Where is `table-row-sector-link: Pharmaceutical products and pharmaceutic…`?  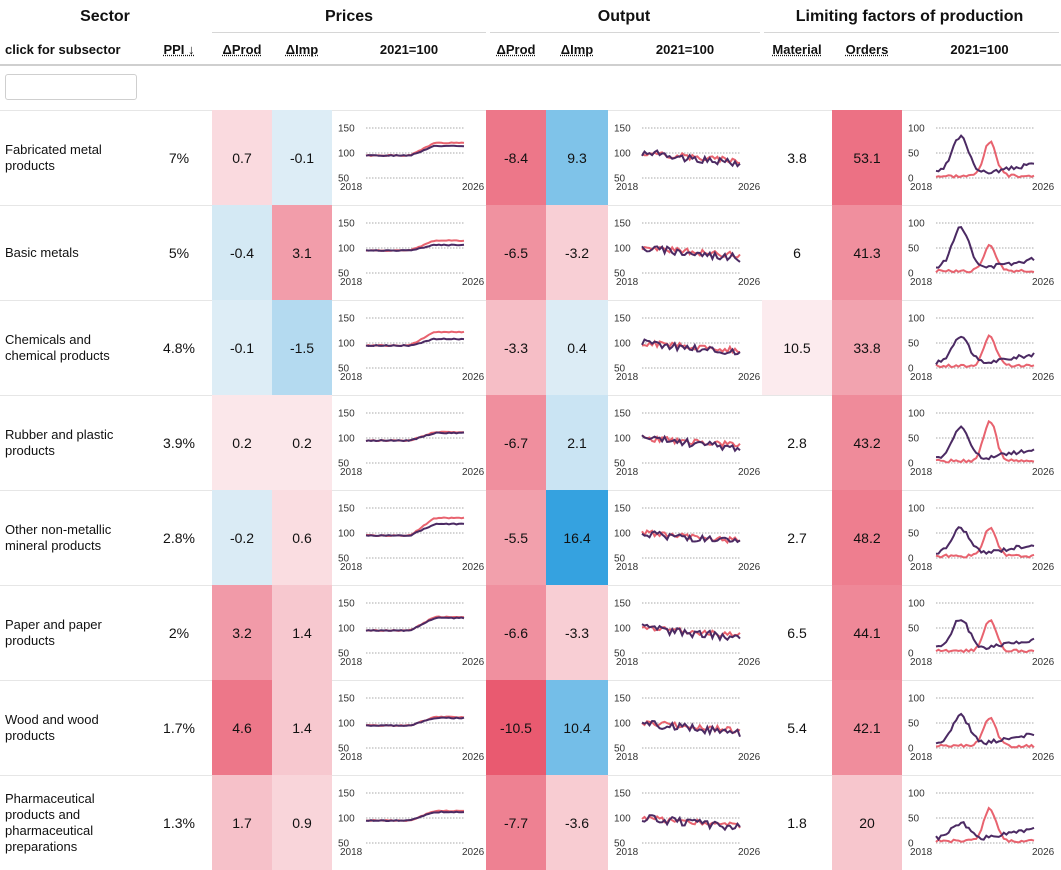 table-row-sector-link: Pharmaceutical products and pharmaceutic… is located at coordinates (50, 822).